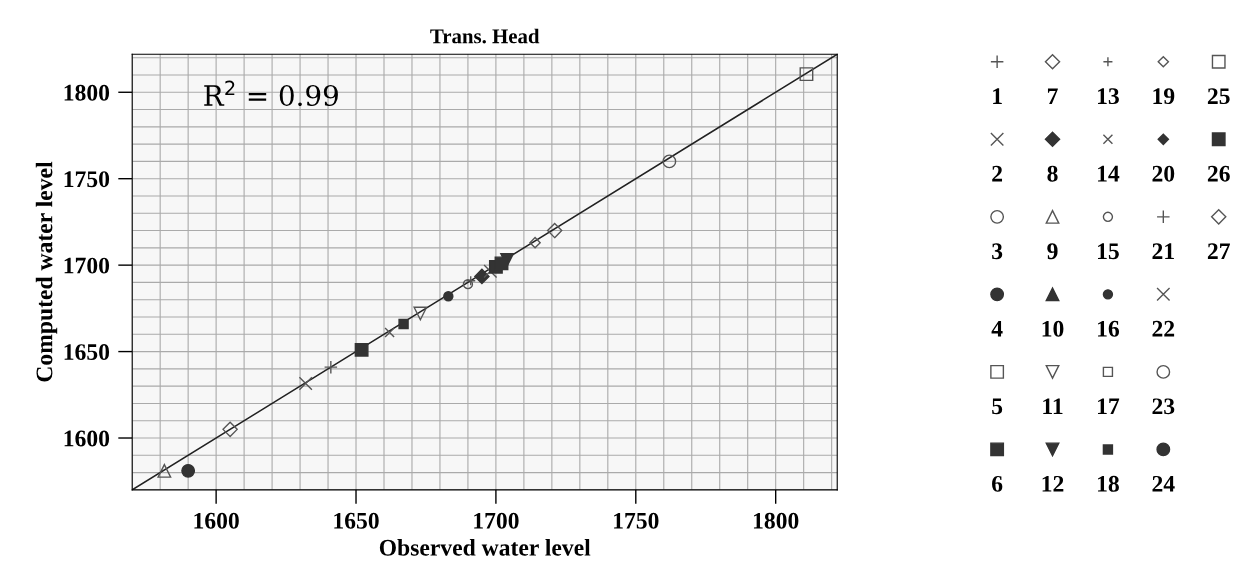 The width and height of the screenshot is (1259, 577). Describe the element at coordinates (356, 520) in the screenshot. I see `x-tick-label: 1650` at that location.